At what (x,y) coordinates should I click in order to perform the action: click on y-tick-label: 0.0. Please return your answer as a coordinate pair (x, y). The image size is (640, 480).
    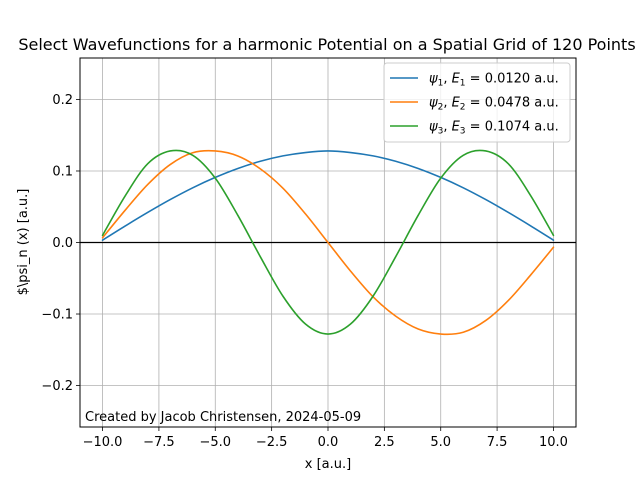
    Looking at the image, I should click on (62, 243).